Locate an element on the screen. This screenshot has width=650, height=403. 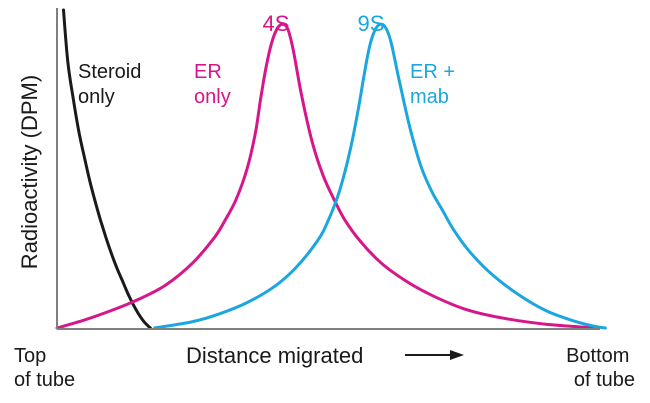
x-end-label-line-1: Bottom is located at coordinates (597, 356).